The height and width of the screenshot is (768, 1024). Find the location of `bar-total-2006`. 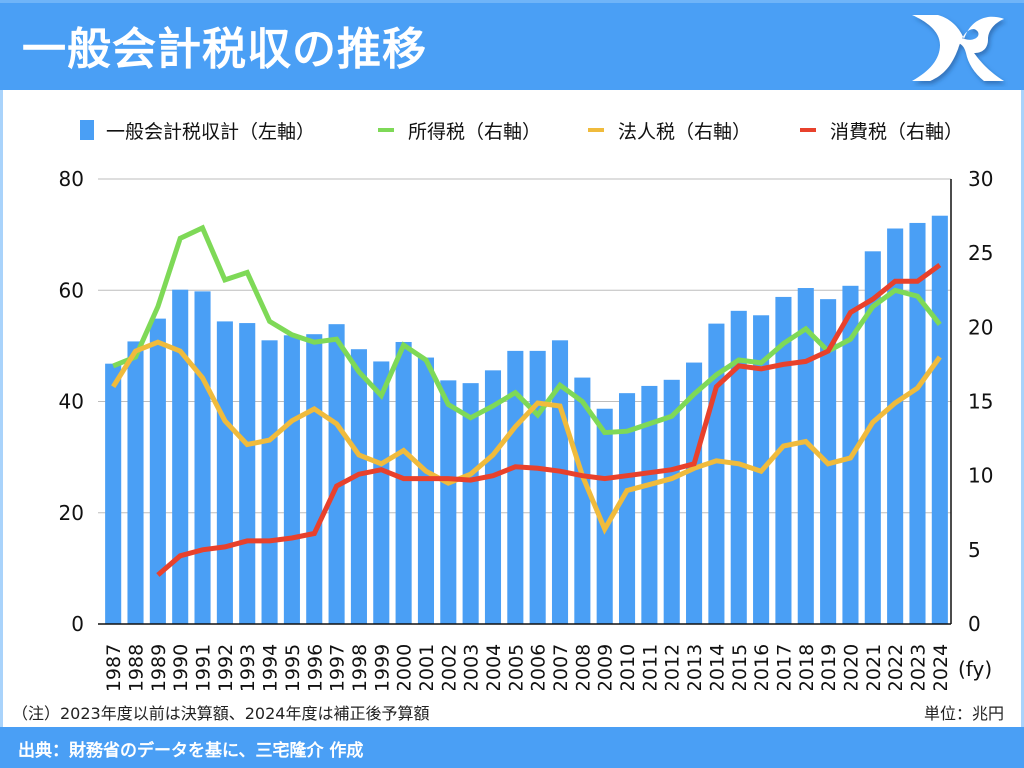

bar-total-2006 is located at coordinates (537, 487).